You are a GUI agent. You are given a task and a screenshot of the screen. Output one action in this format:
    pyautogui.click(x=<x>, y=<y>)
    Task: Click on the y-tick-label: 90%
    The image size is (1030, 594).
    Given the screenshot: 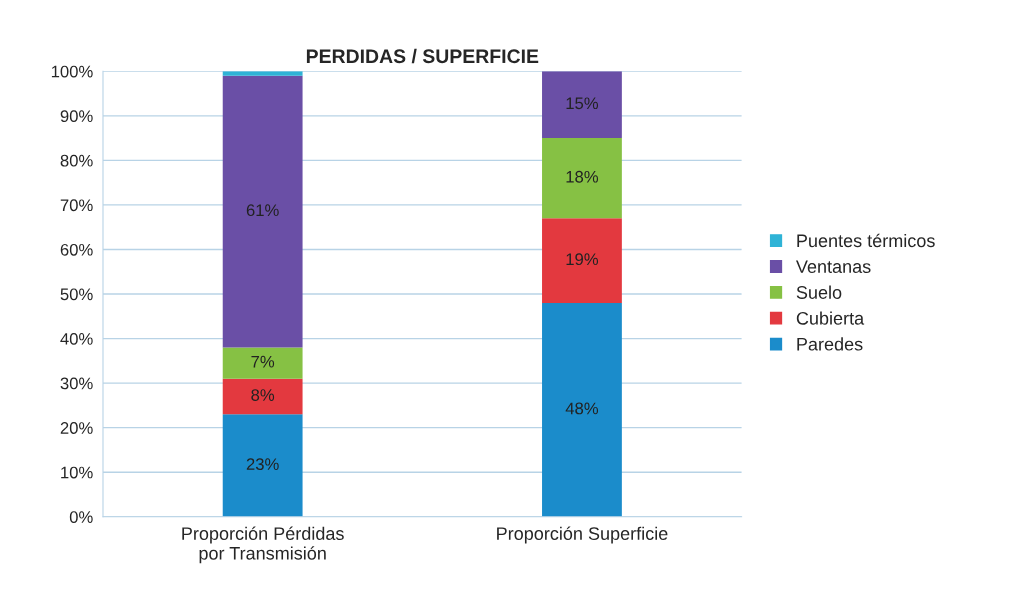 What is the action you would take?
    pyautogui.click(x=76, y=116)
    